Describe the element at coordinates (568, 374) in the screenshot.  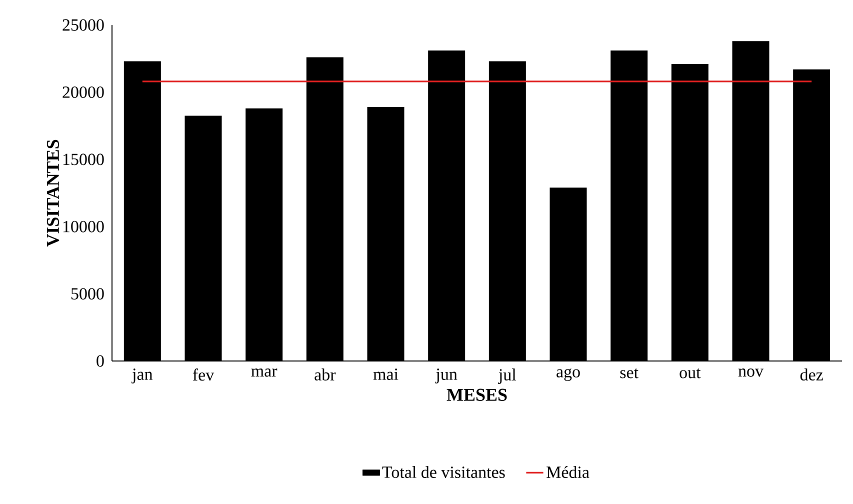
I see `x-tick-label: ago` at that location.